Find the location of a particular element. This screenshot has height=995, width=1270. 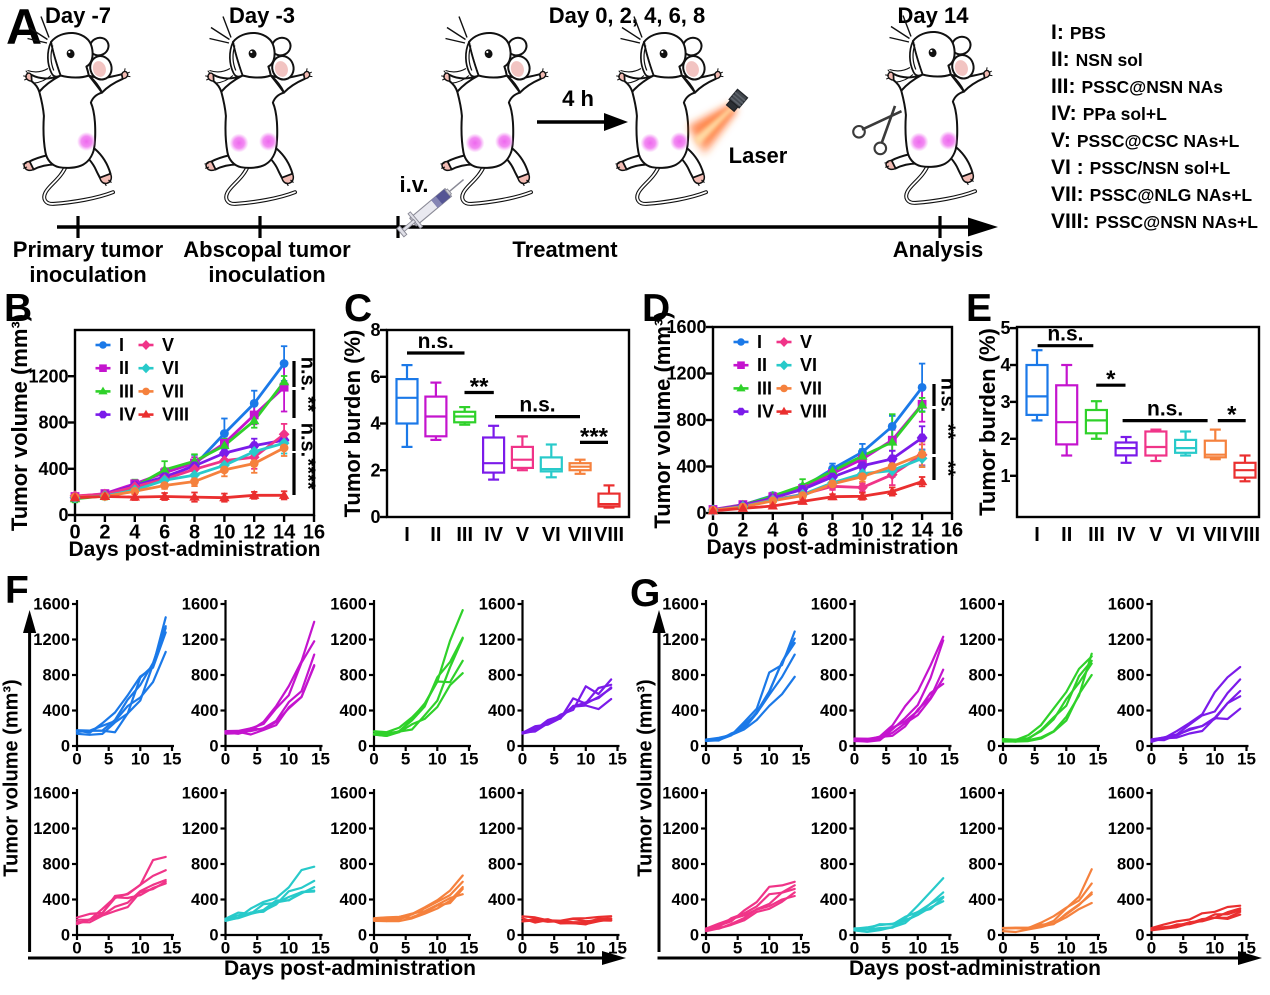

svg-text: Laser is located at coordinates (758, 155).